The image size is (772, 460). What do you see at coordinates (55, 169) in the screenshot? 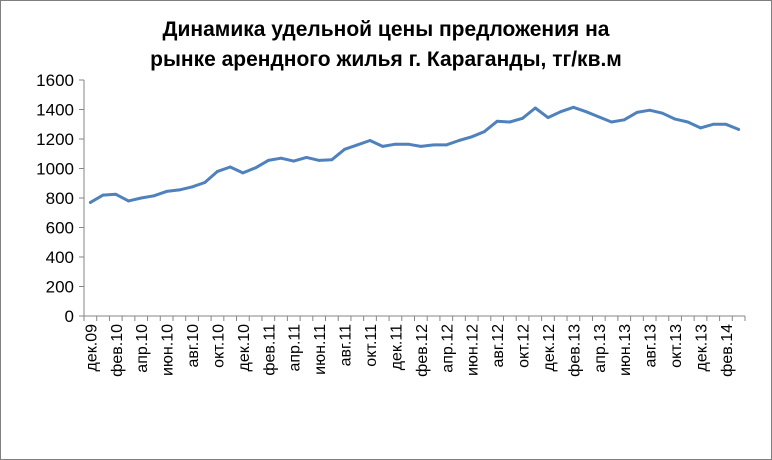
I see `y-tick-label: 1000` at bounding box center [55, 169].